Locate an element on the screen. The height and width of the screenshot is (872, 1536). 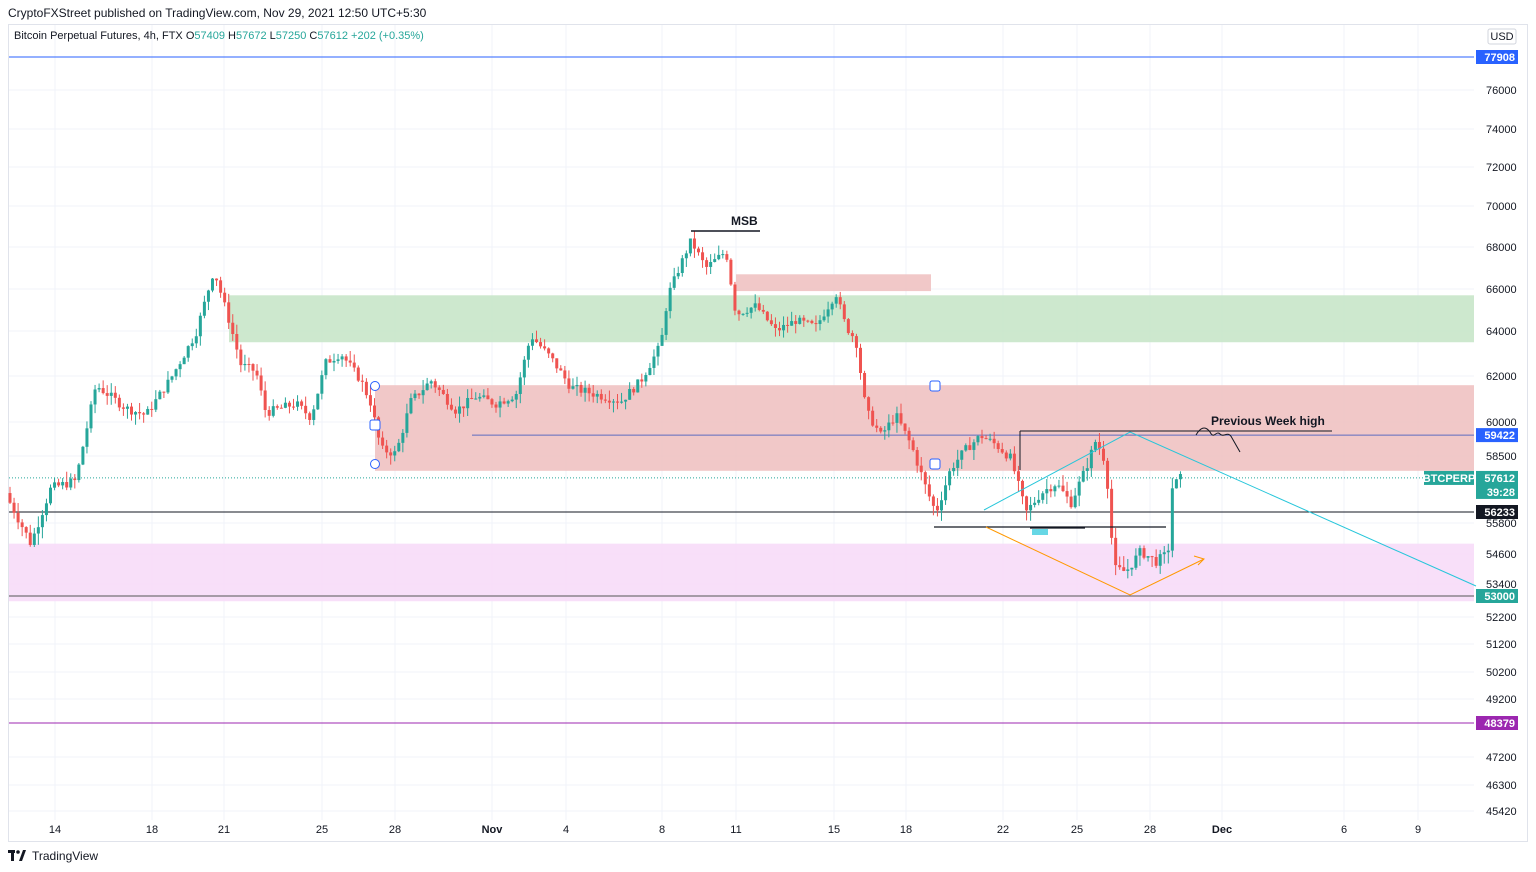
price-tick-label: 52200 is located at coordinates (1501, 618).